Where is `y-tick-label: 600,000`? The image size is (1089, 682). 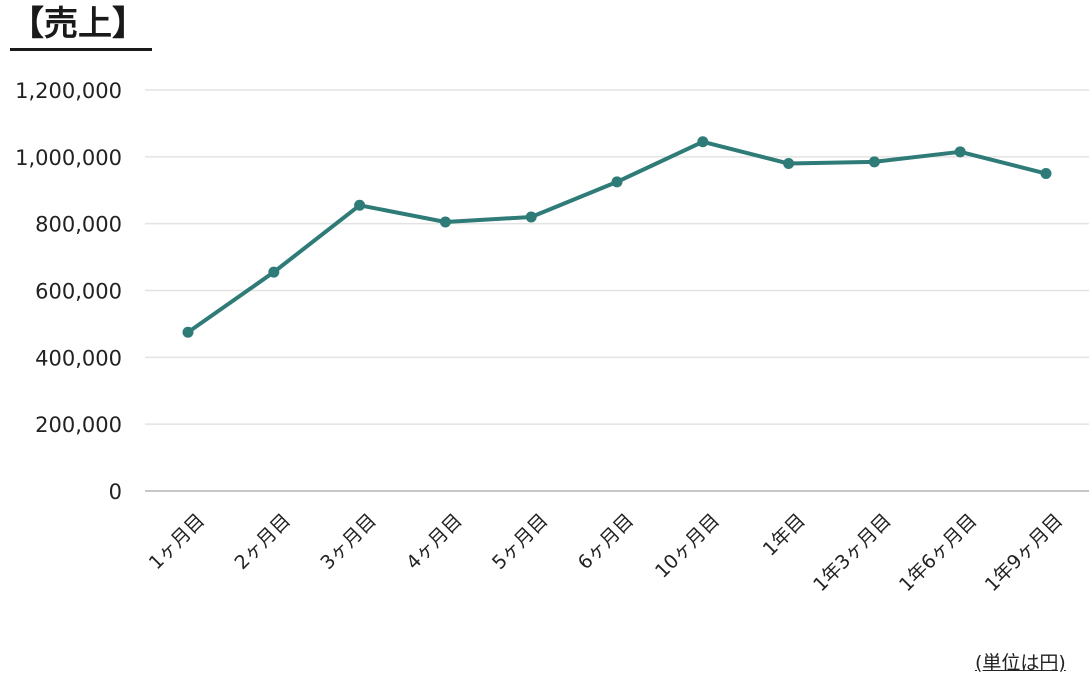 y-tick-label: 600,000 is located at coordinates (78, 292).